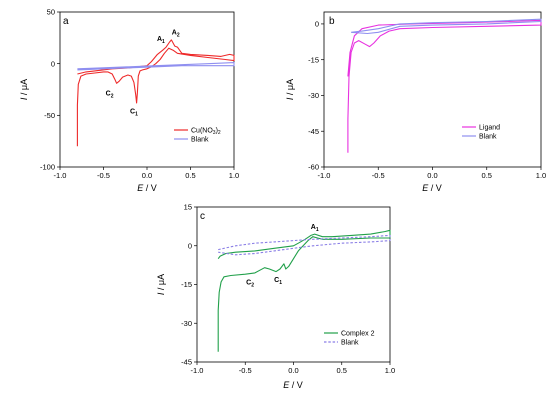 This screenshot has width=550, height=400. I want to click on y-tick-label: -100, so click(47, 167).